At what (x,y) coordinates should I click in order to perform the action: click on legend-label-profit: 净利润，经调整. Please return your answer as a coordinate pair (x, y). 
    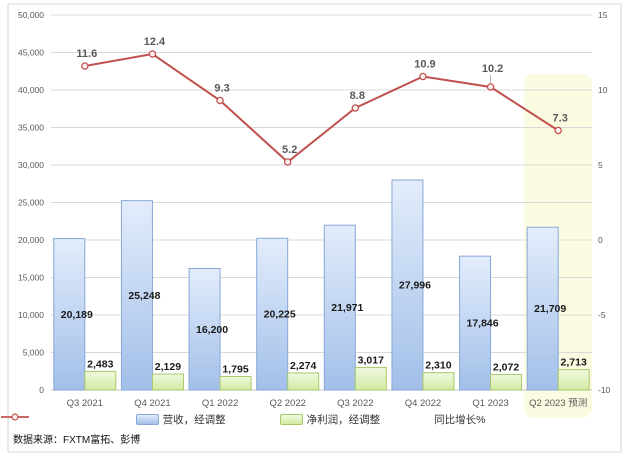
    Looking at the image, I should click on (343, 420).